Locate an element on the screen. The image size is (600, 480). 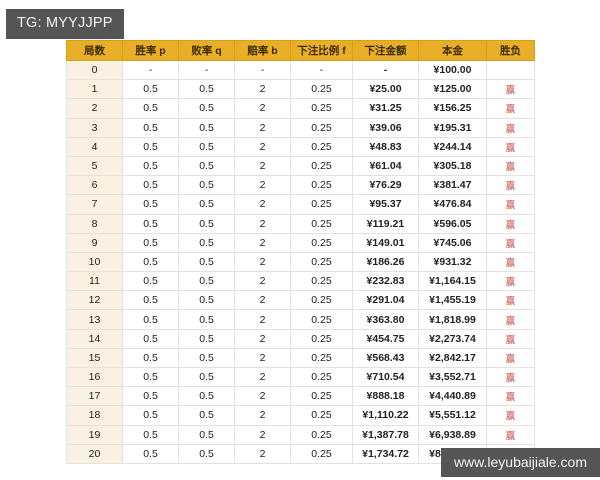
table-row: 9 0.5 0.5 2 0.25 ¥149.01 ¥745.06 赢 is located at coordinates (300, 242).